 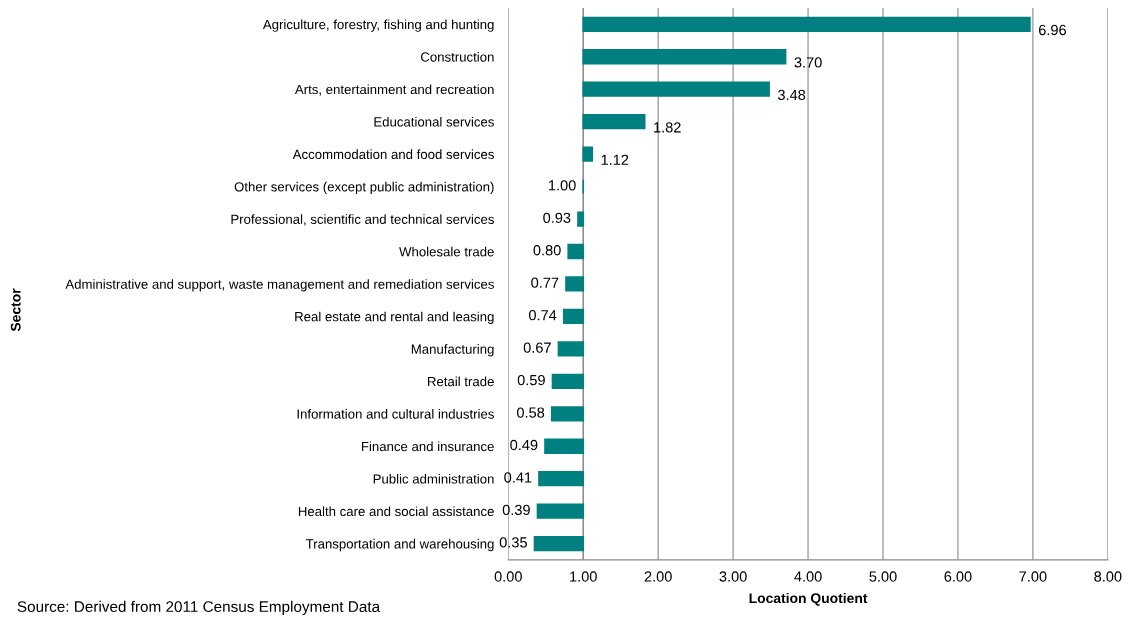 I want to click on data-label: 0.80, so click(x=547, y=250).